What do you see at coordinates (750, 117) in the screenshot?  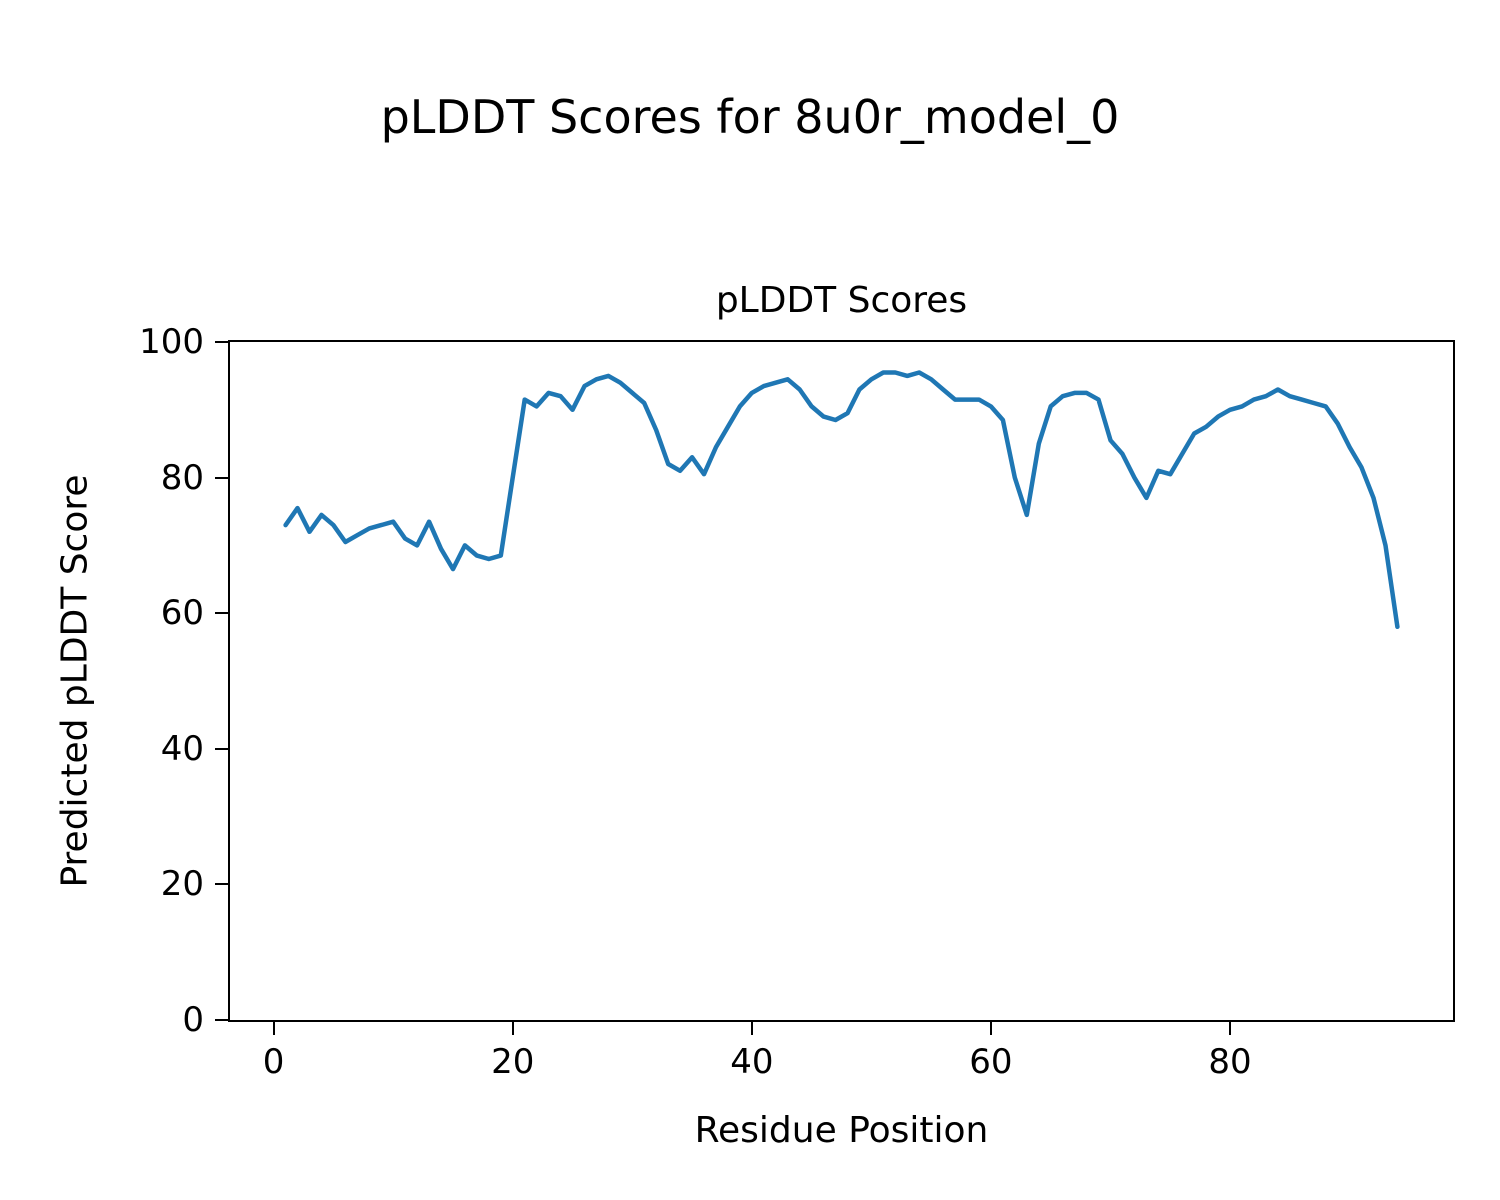 I see `figure-suptitle: pLDDT Scores for 8u0r_model_0` at bounding box center [750, 117].